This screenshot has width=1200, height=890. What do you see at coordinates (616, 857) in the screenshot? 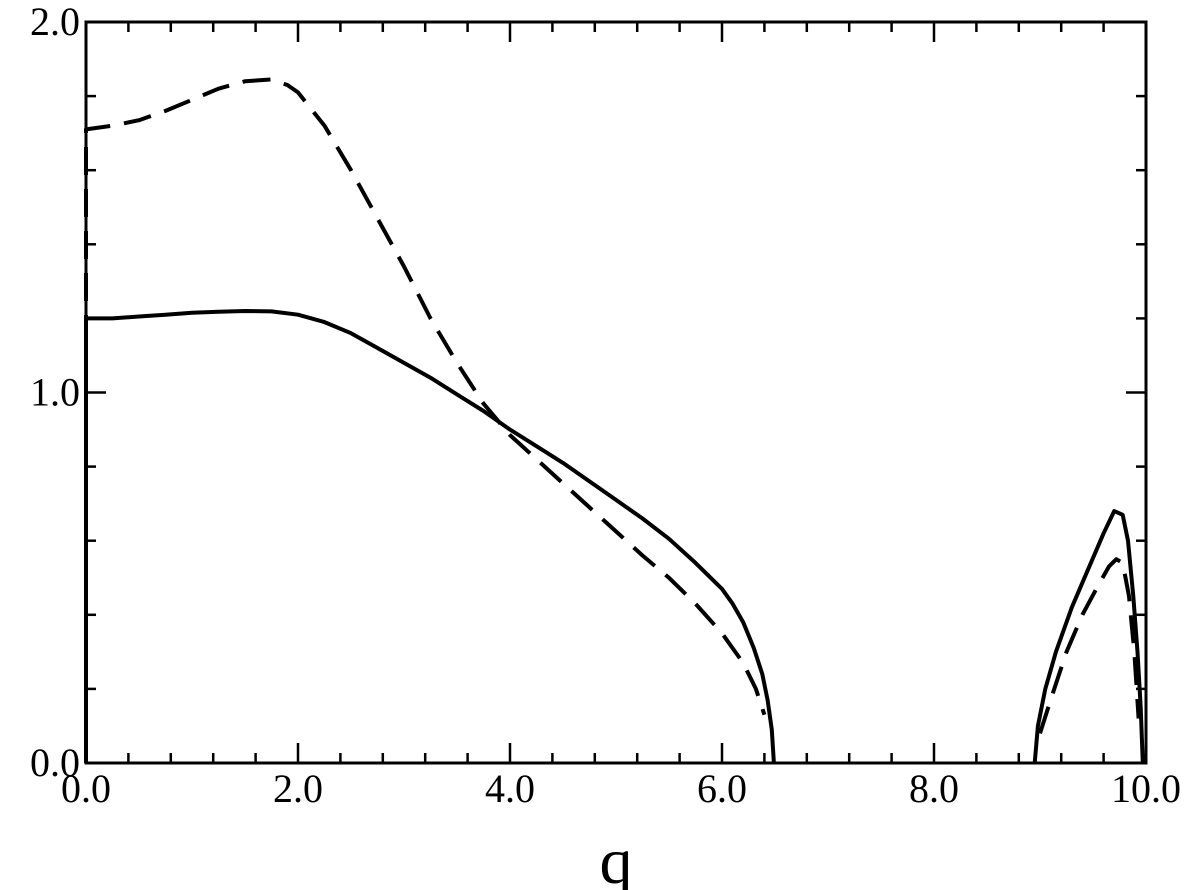
I see `x-axis-label: q` at bounding box center [616, 857].